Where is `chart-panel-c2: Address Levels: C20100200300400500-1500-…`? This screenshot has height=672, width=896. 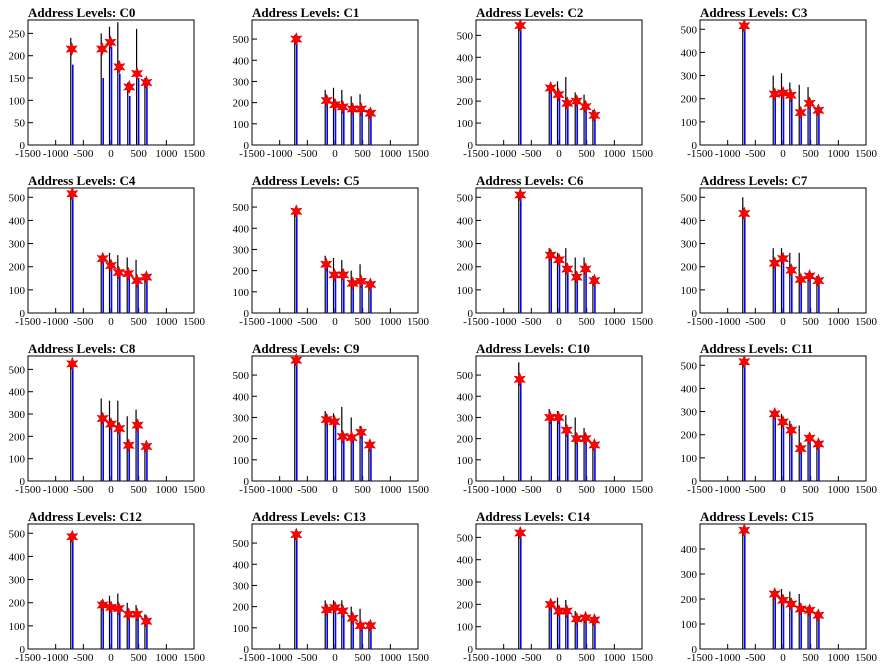 chart-panel-c2: Address Levels: C20100200300400500-1500-… is located at coordinates (555, 82).